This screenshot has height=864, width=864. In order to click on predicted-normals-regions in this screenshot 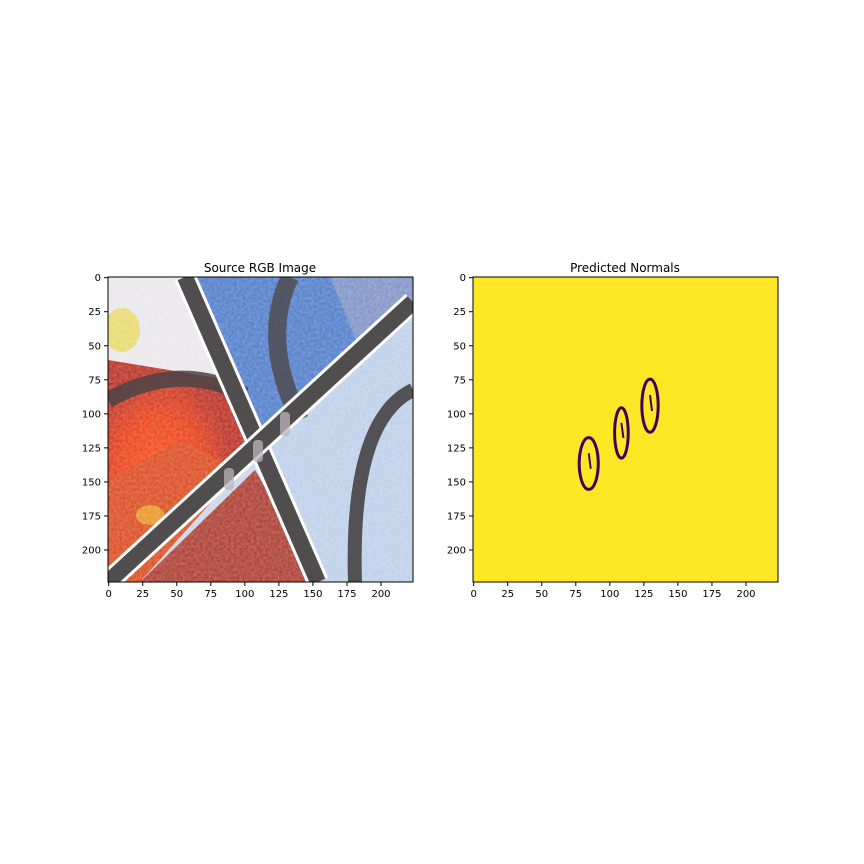, I will do `click(618, 434)`.